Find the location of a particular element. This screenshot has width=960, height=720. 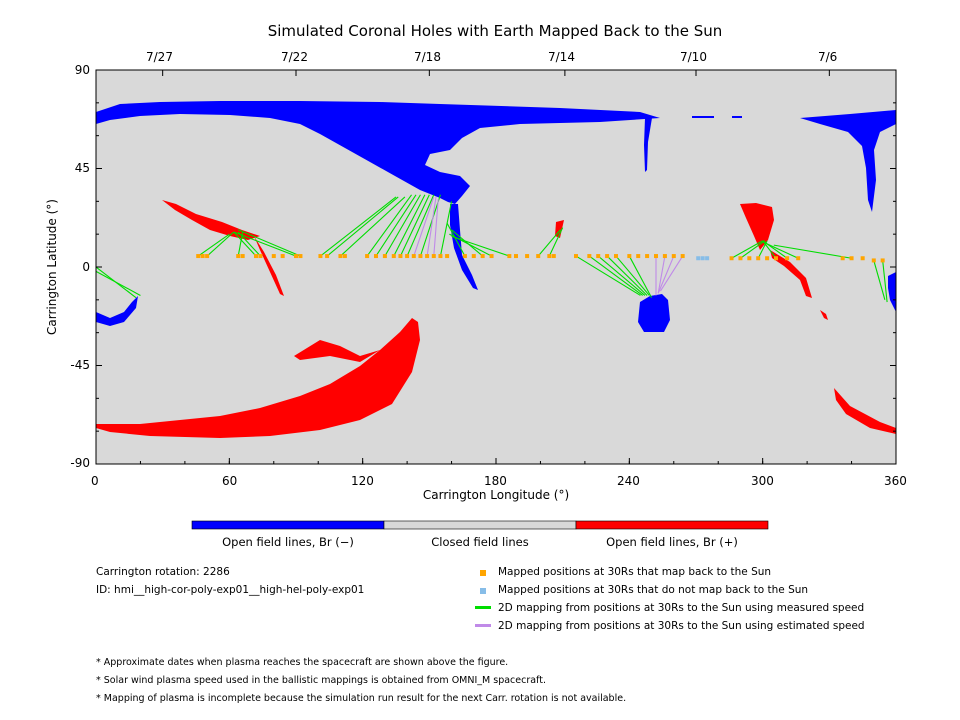

y-tick-label: 45 is located at coordinates (82, 168).